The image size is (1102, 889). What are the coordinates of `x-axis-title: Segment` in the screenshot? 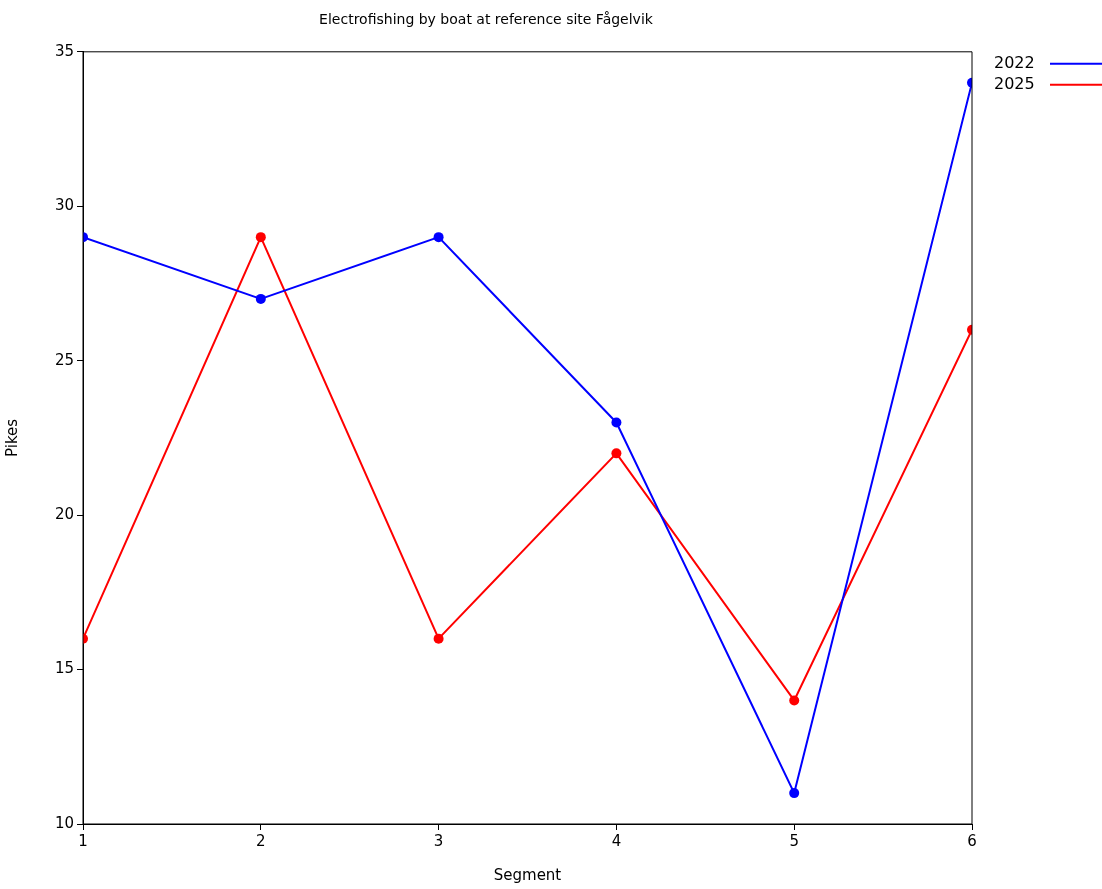 It's located at (527, 874).